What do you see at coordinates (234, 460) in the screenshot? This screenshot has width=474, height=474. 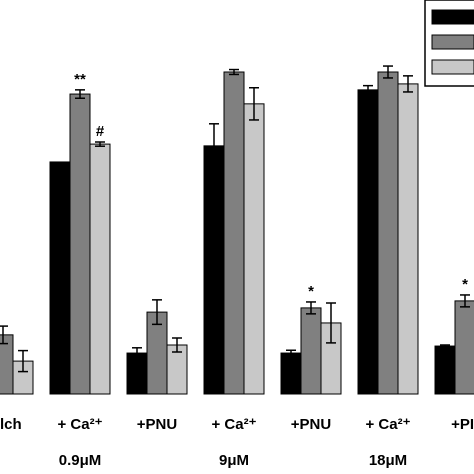 I see `x-tick-sublabel: 9μM` at bounding box center [234, 460].